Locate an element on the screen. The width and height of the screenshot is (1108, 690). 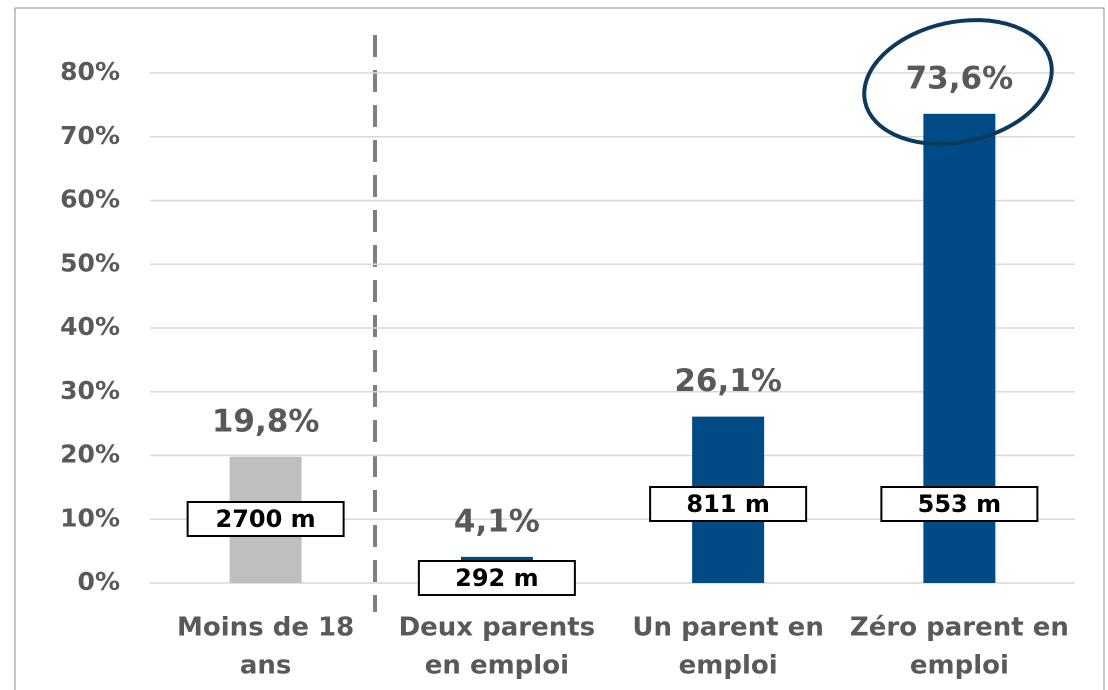
y-tick-label: 0% is located at coordinates (99, 581).